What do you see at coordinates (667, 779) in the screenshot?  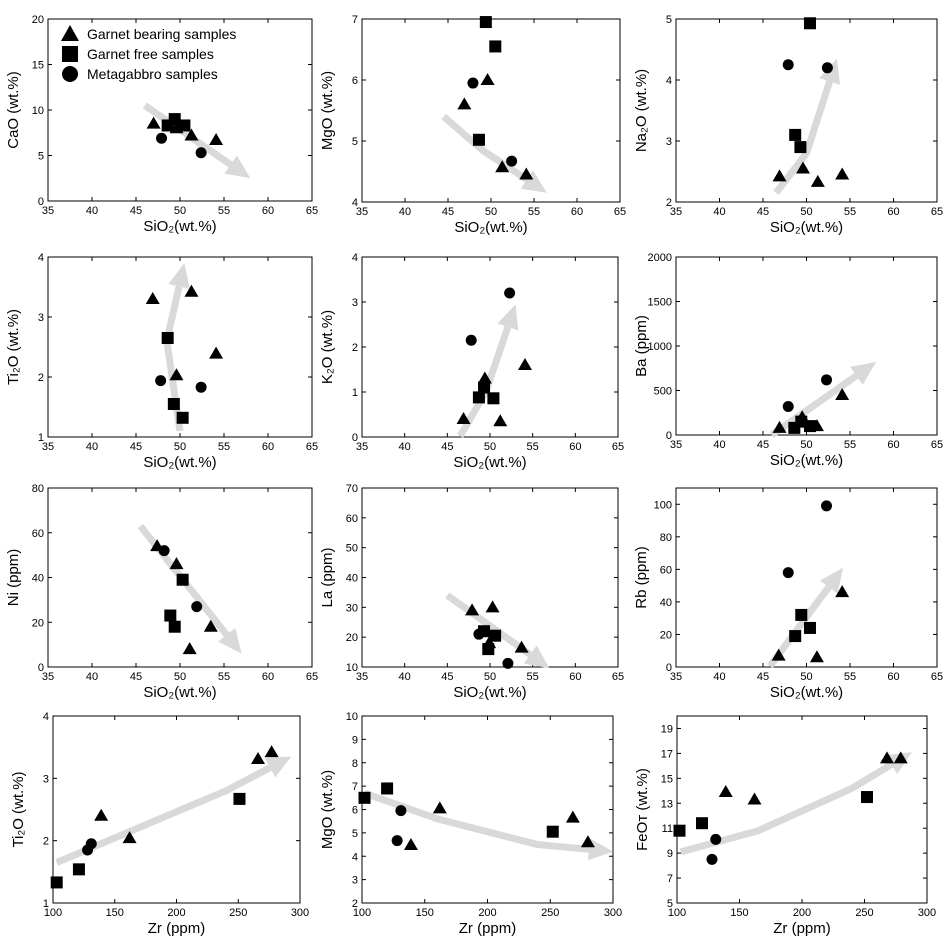 I see `y-tick-label: 15` at bounding box center [667, 779].